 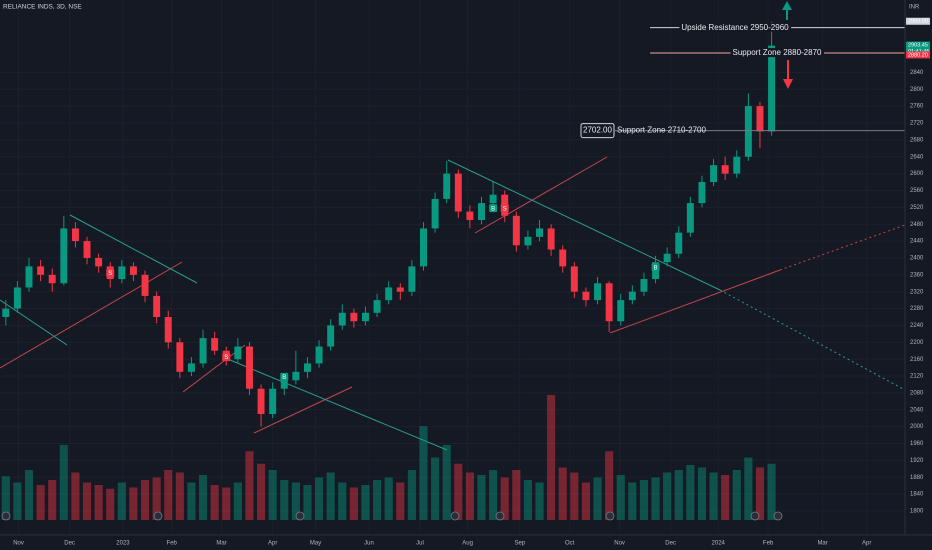 I want to click on y-tick-label: 2320, so click(x=917, y=292).